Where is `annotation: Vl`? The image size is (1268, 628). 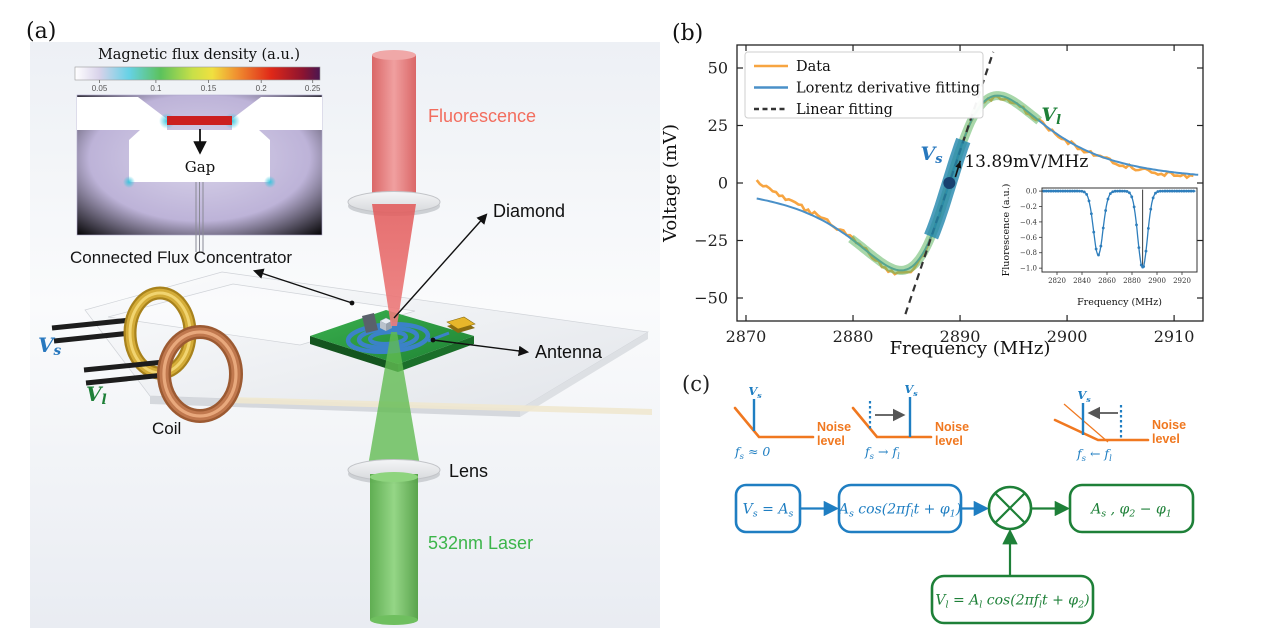
annotation: Vl is located at coordinates (1051, 116).